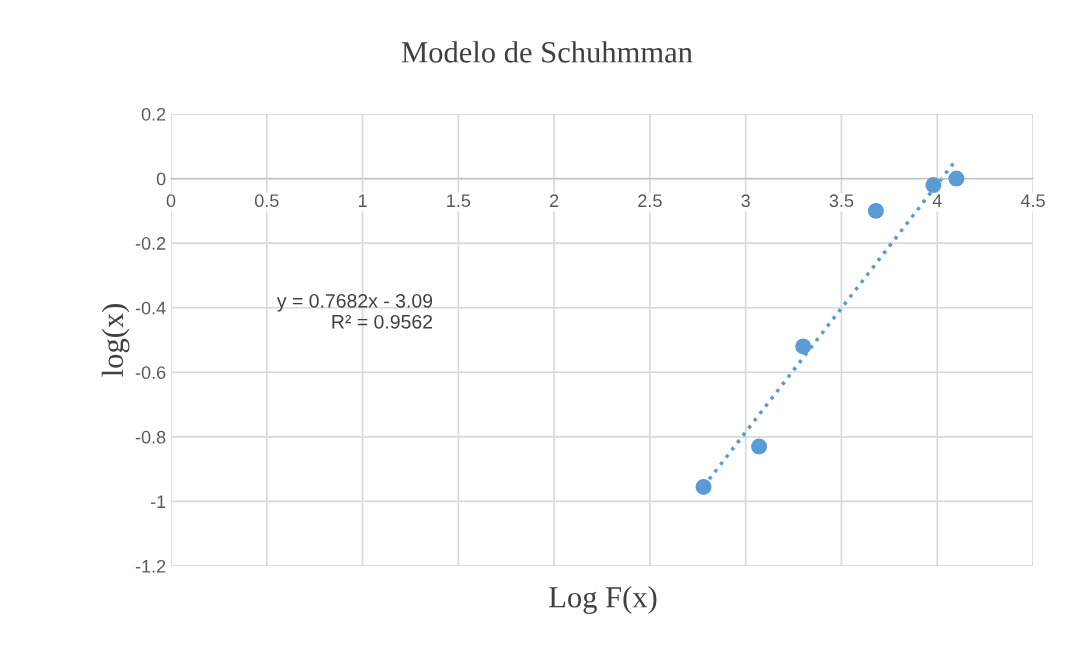 This screenshot has width=1079, height=653. I want to click on y-axis-title: log(x), so click(115, 340).